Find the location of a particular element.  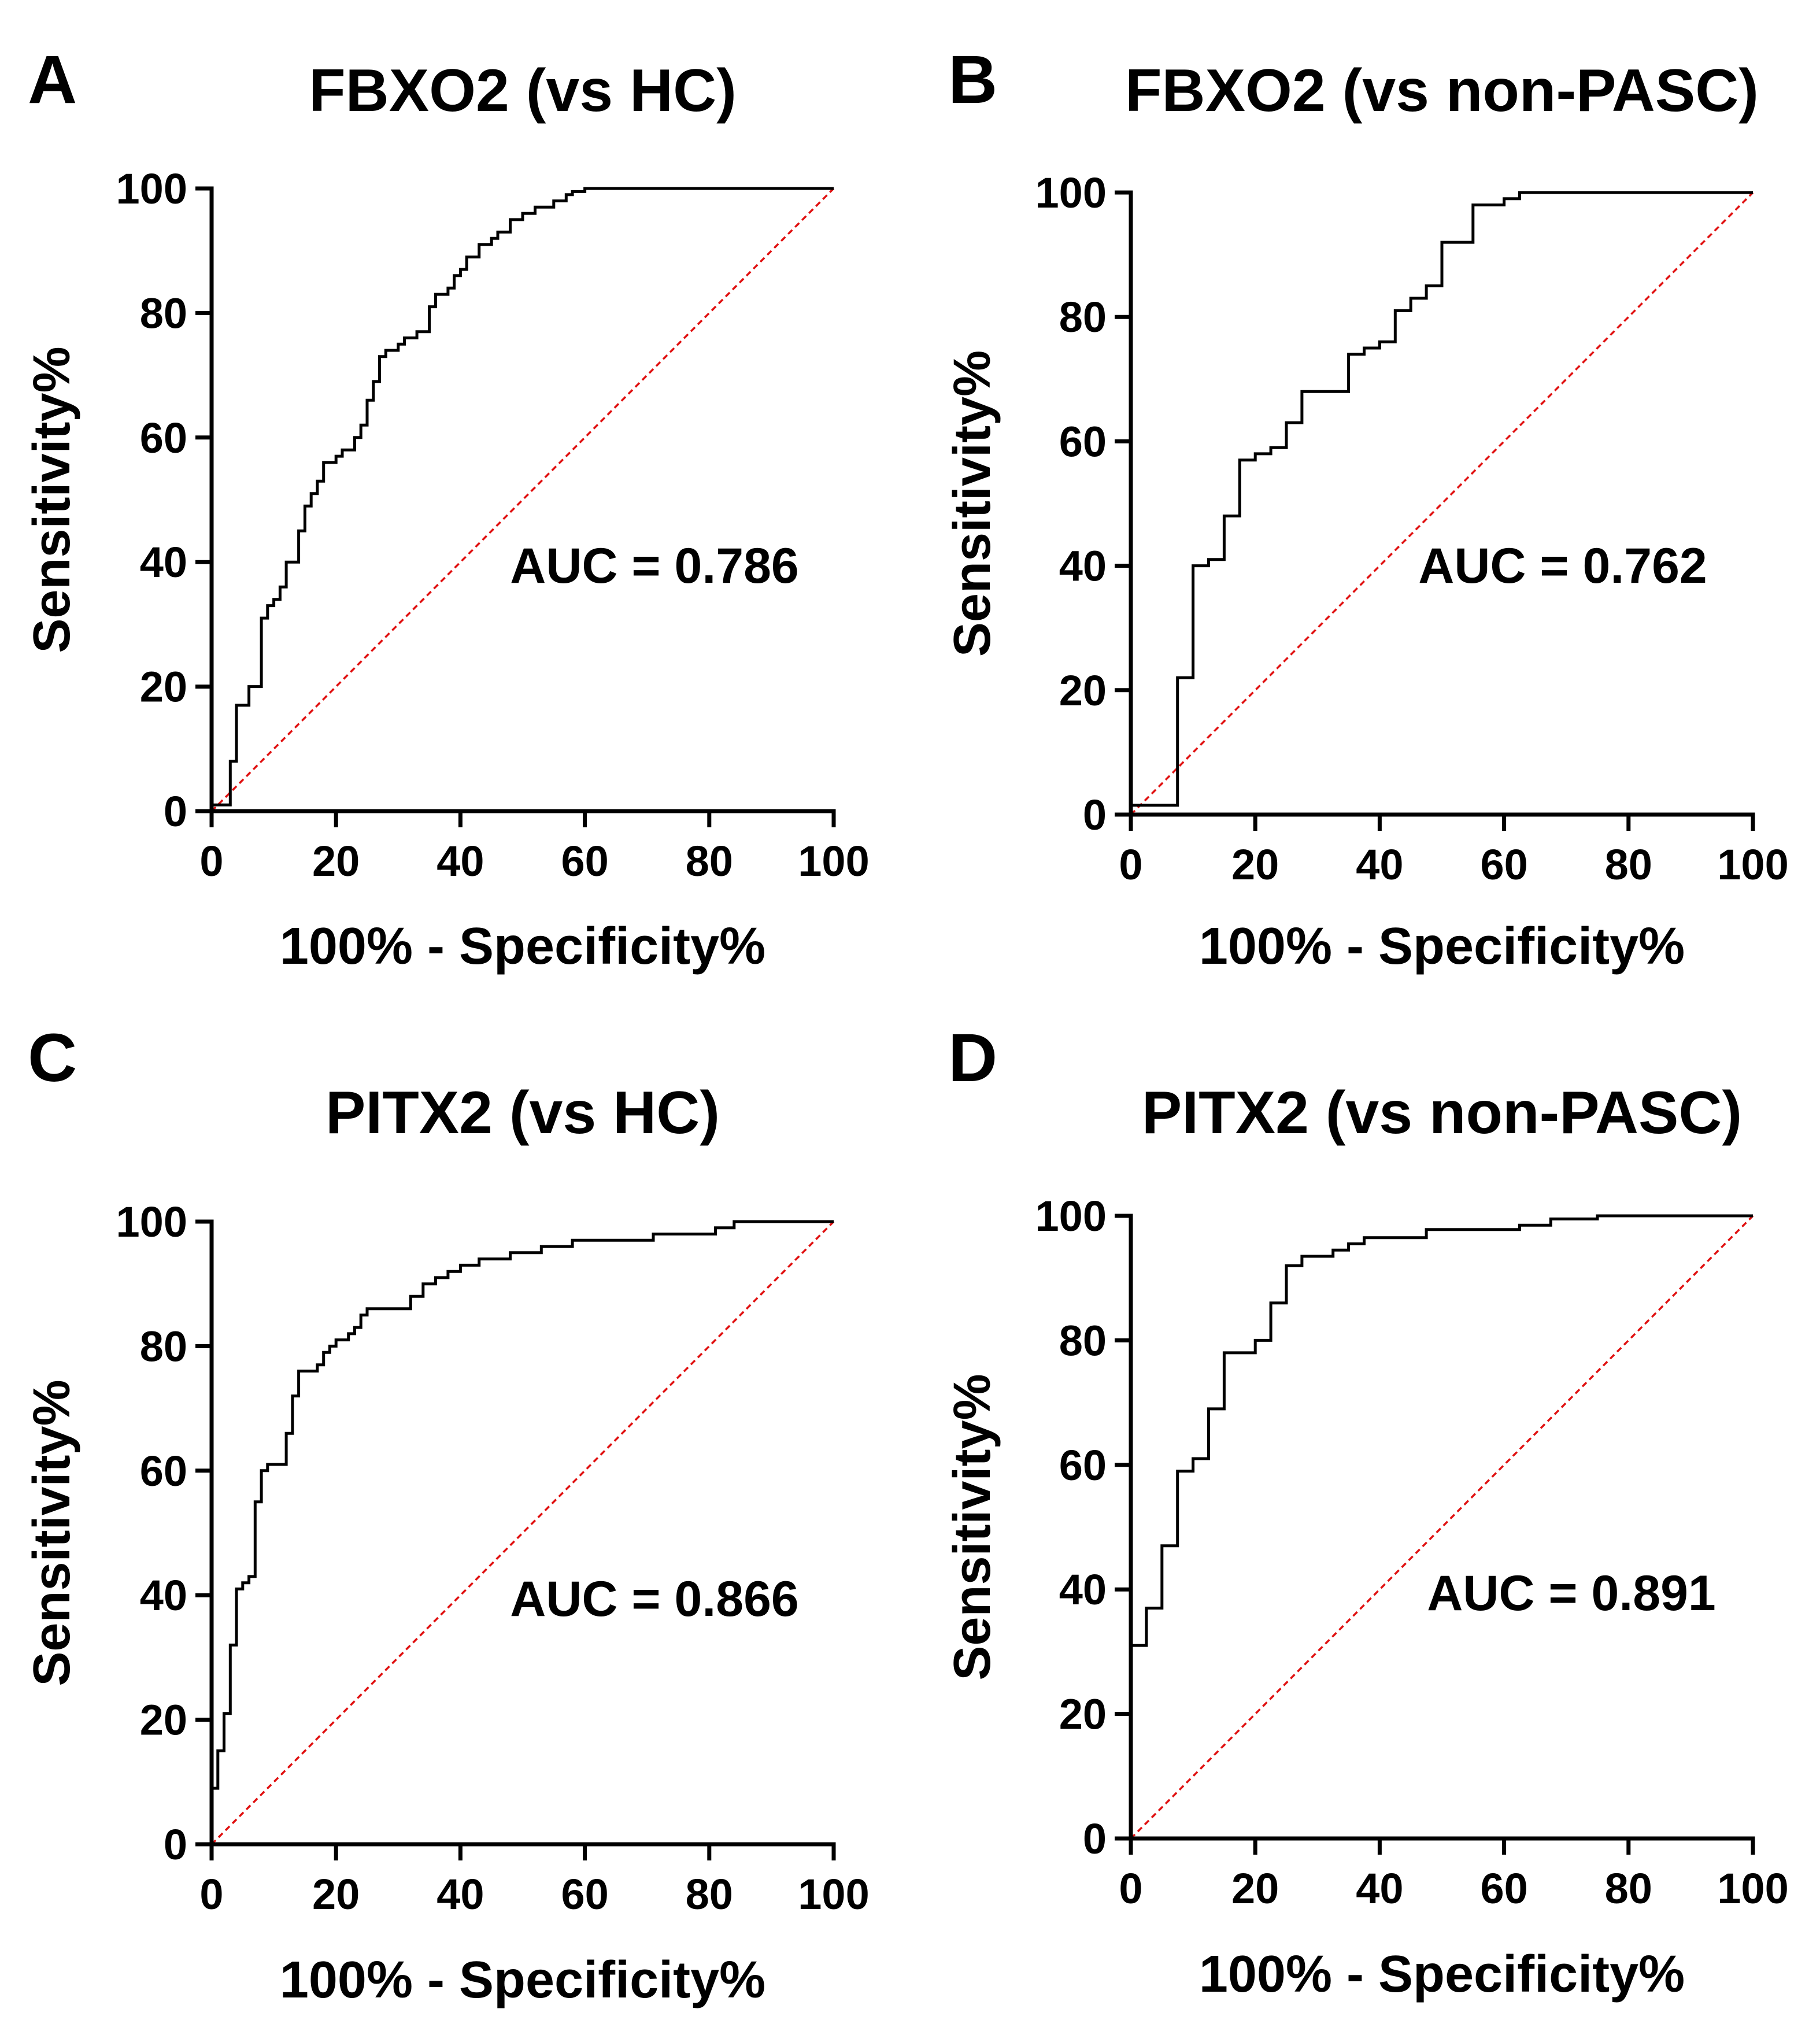

panel-title-c: PITX2 (vs HC) is located at coordinates (523, 1112).